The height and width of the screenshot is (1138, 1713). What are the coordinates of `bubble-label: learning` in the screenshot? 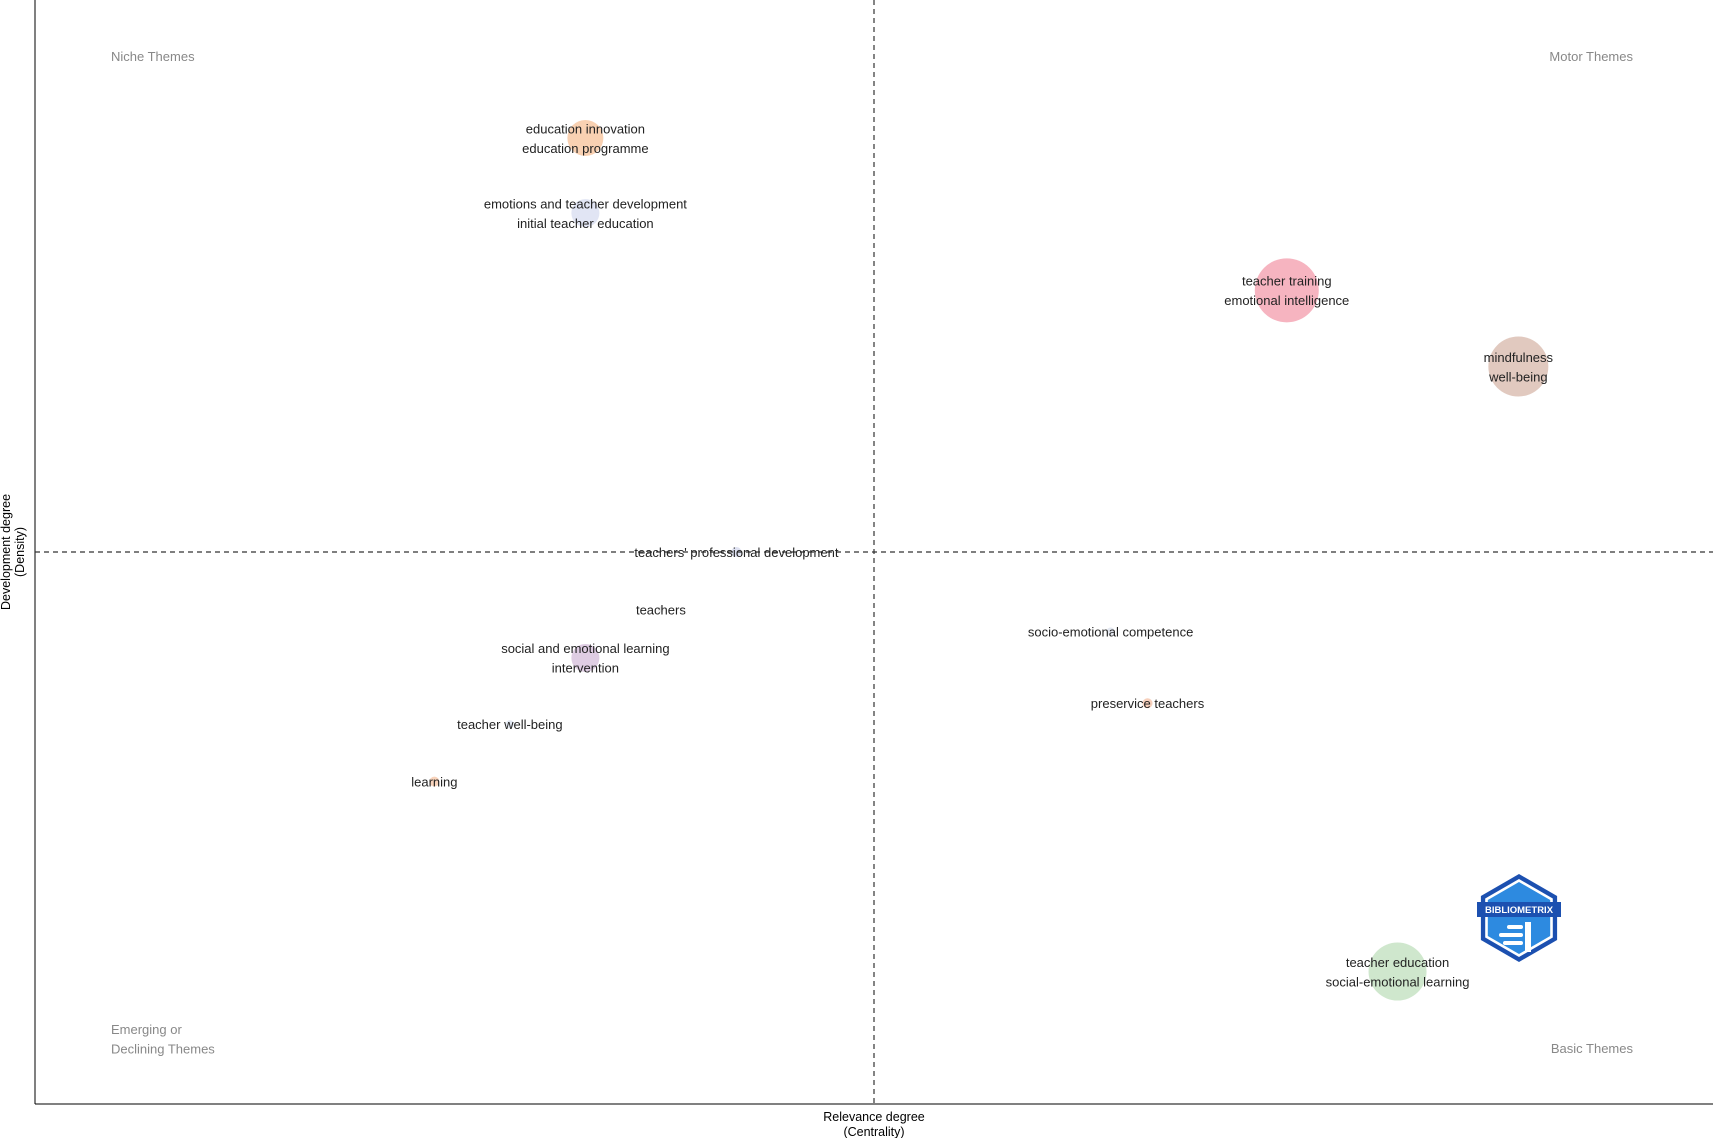 It's located at (434, 782).